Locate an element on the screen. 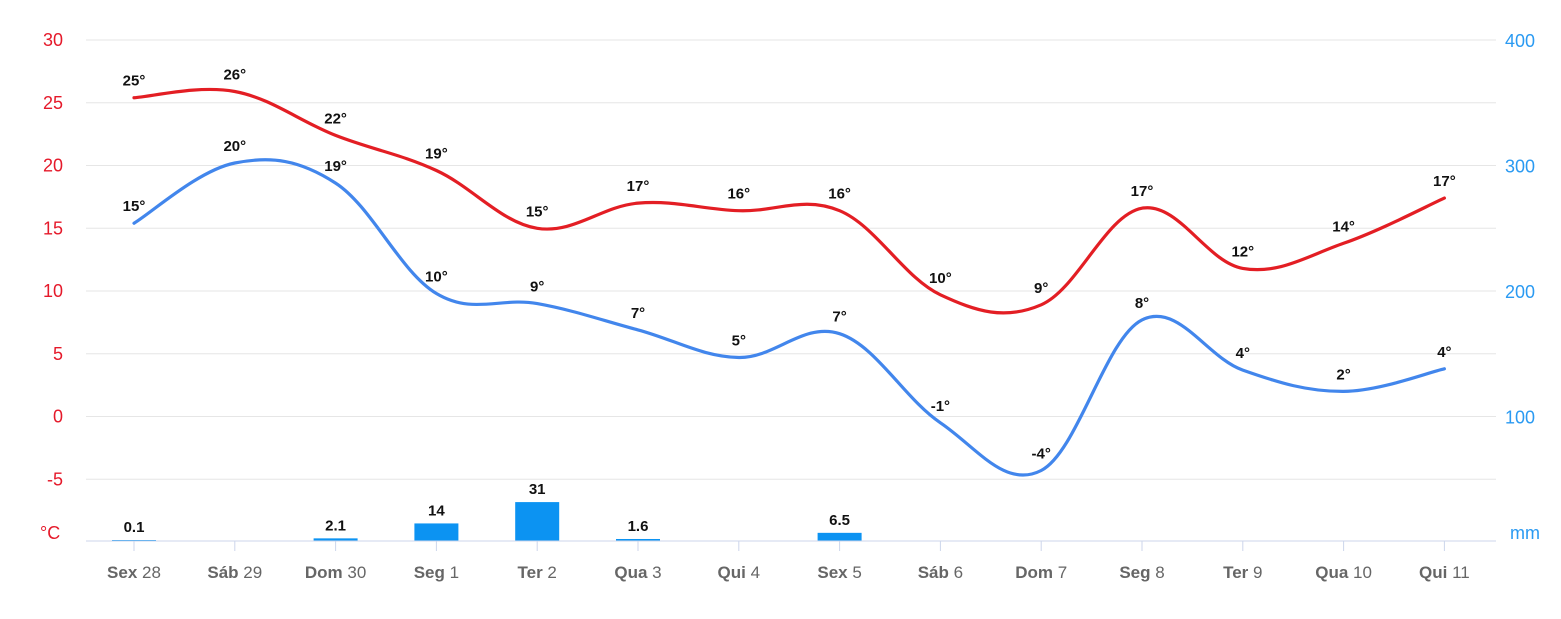 This screenshot has width=1561, height=619. y-left-unit: °C is located at coordinates (50, 533).